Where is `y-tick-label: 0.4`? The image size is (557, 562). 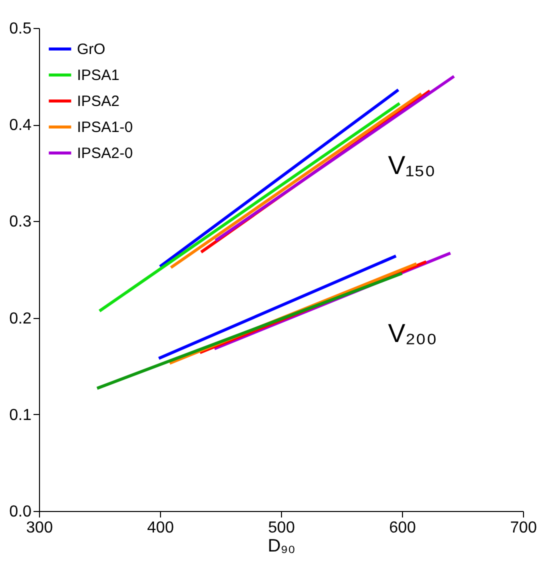 y-tick-label: 0.4 is located at coordinates (20, 125).